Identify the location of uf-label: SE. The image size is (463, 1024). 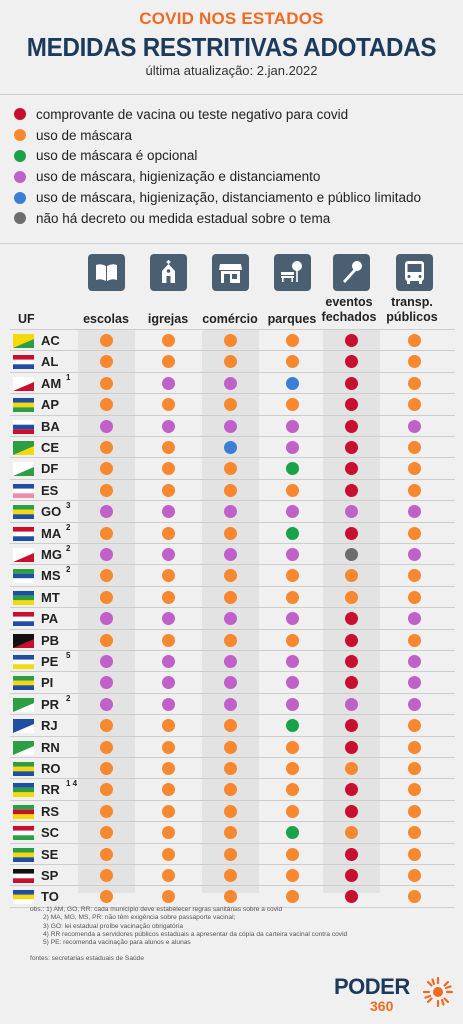
(50, 854).